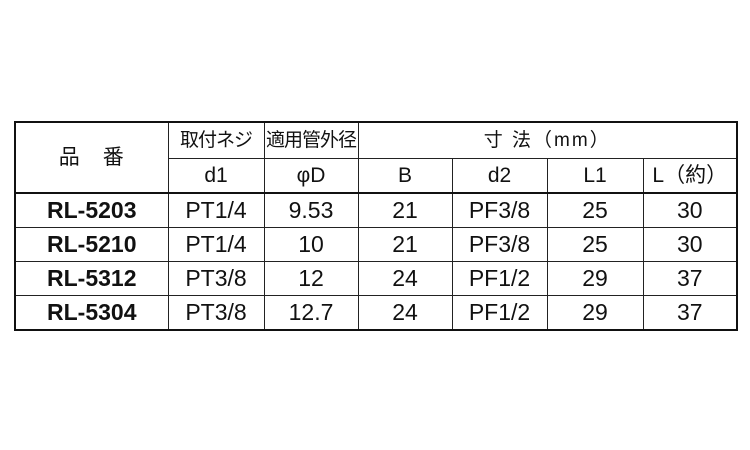 The height and width of the screenshot is (450, 750). What do you see at coordinates (91, 244) in the screenshot?
I see `cell-part: RL-5210` at bounding box center [91, 244].